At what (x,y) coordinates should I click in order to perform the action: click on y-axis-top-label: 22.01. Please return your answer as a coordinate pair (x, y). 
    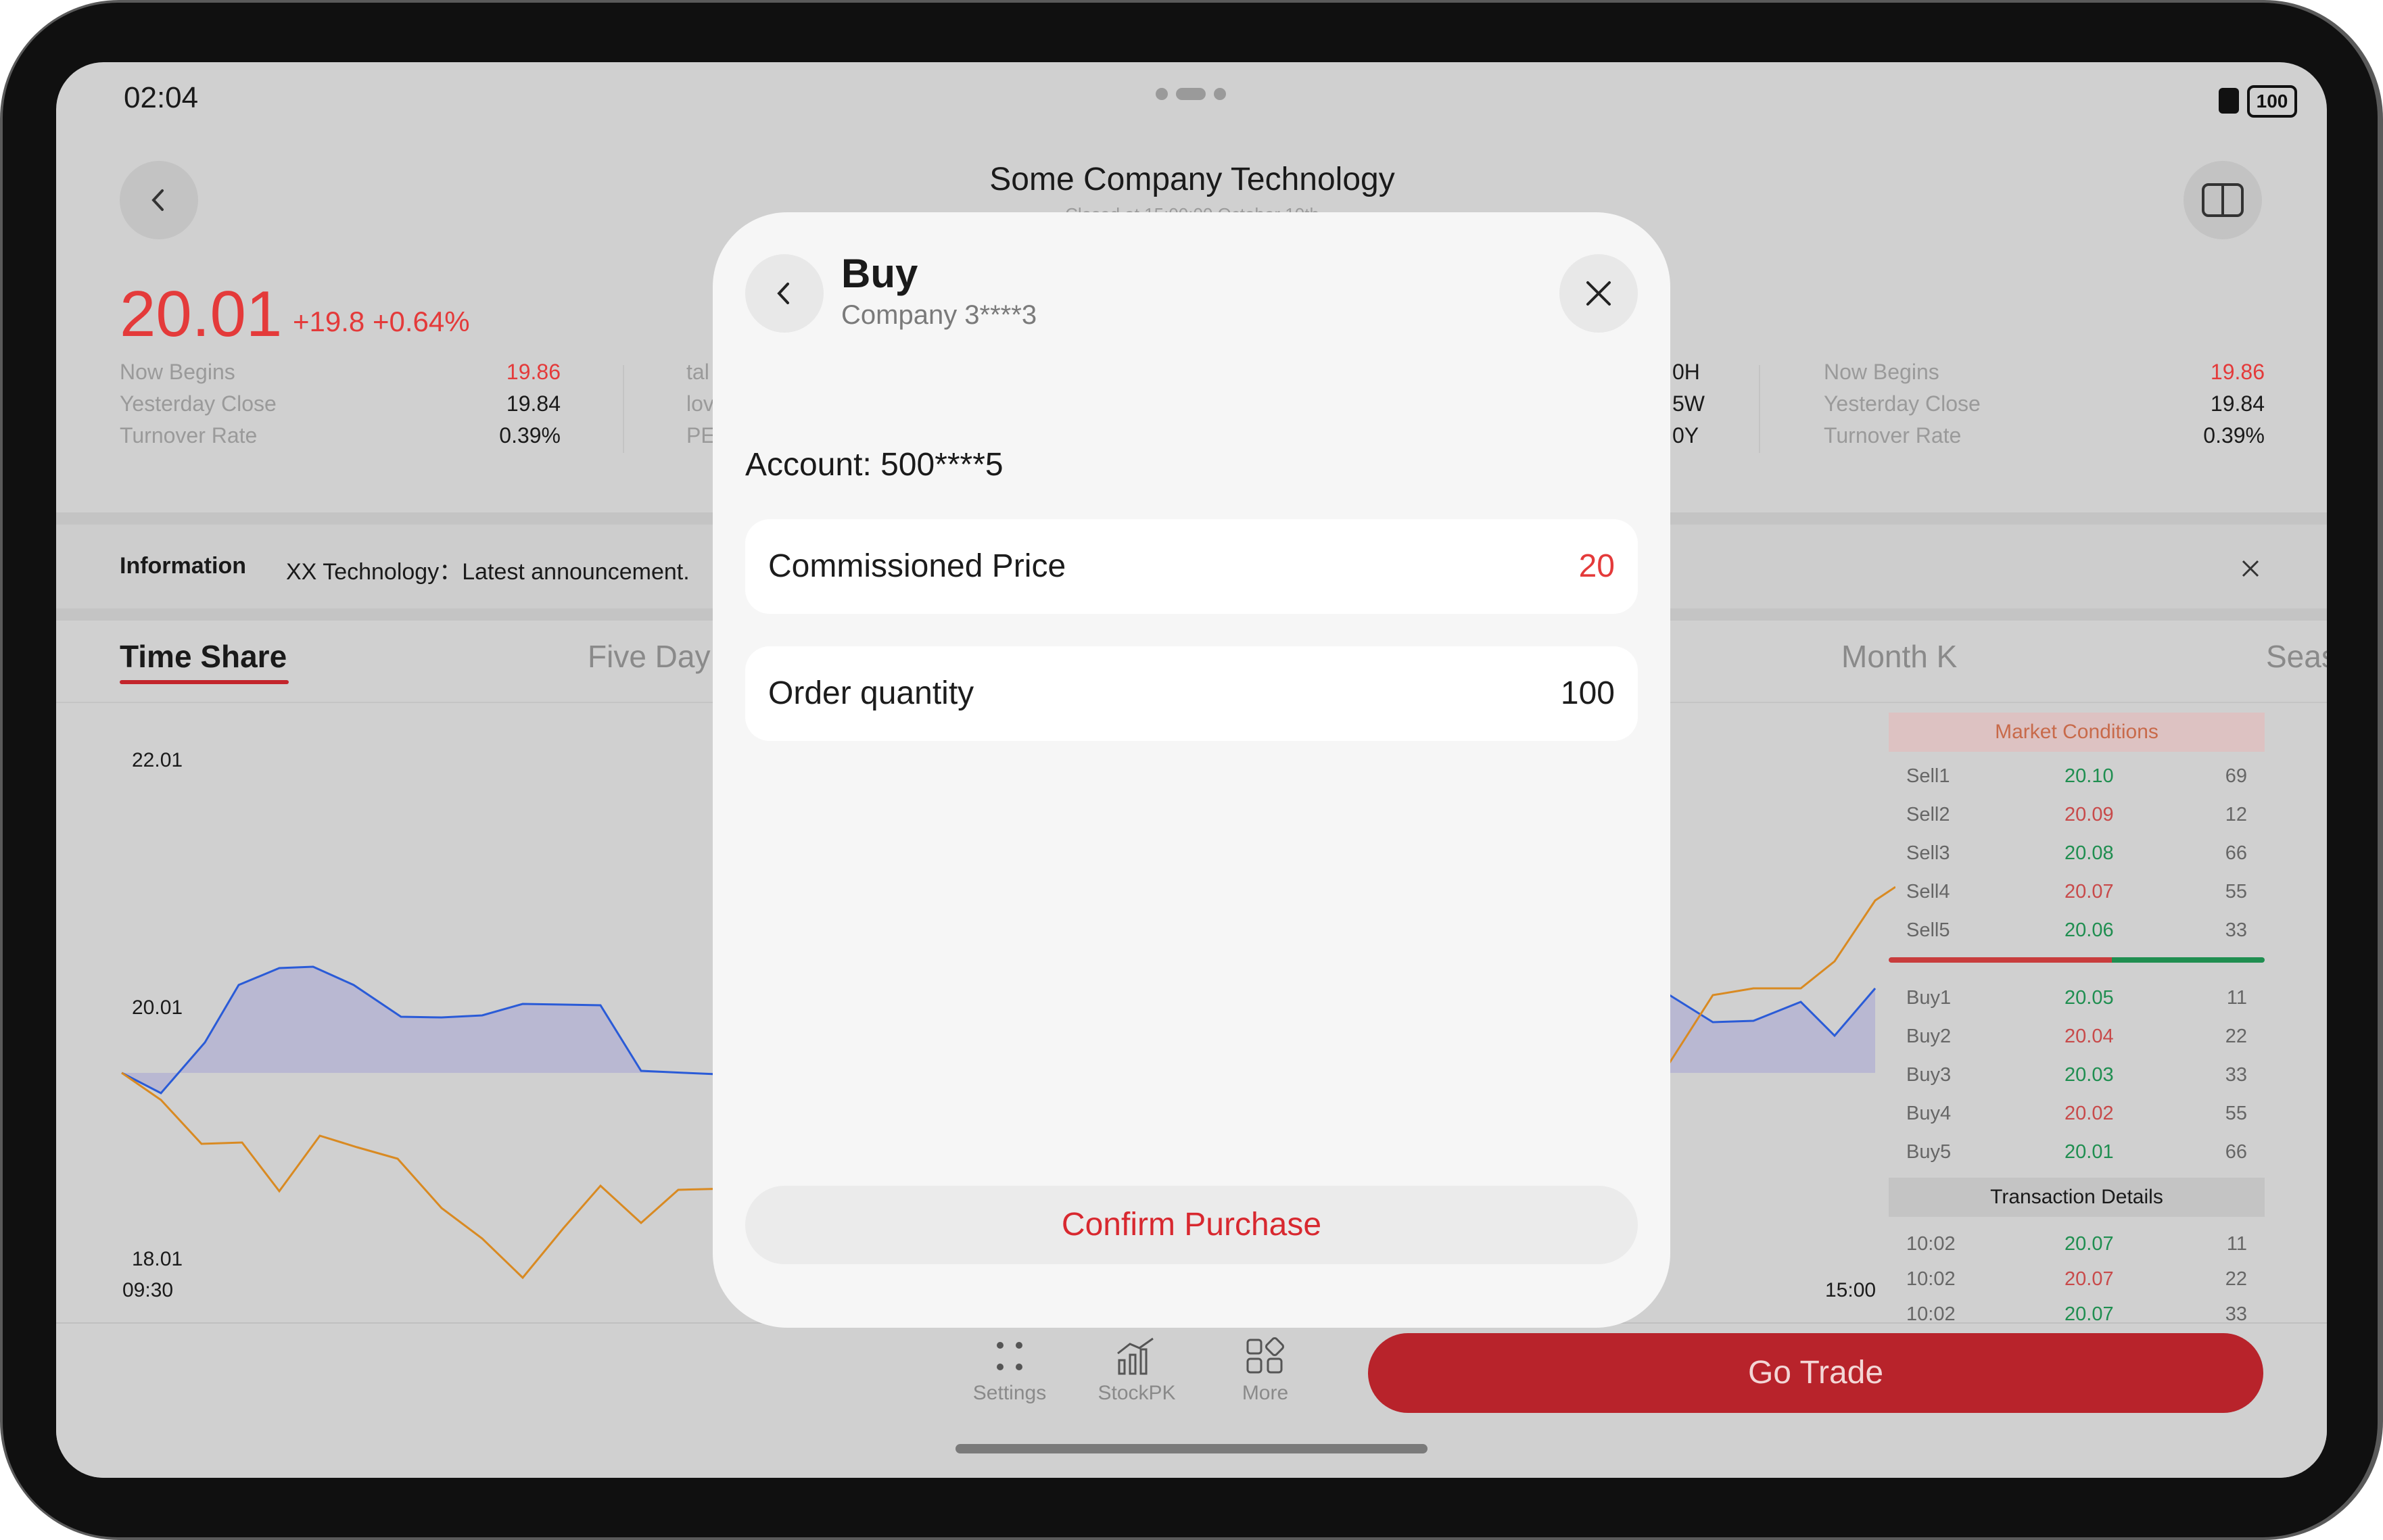
    Looking at the image, I should click on (157, 760).